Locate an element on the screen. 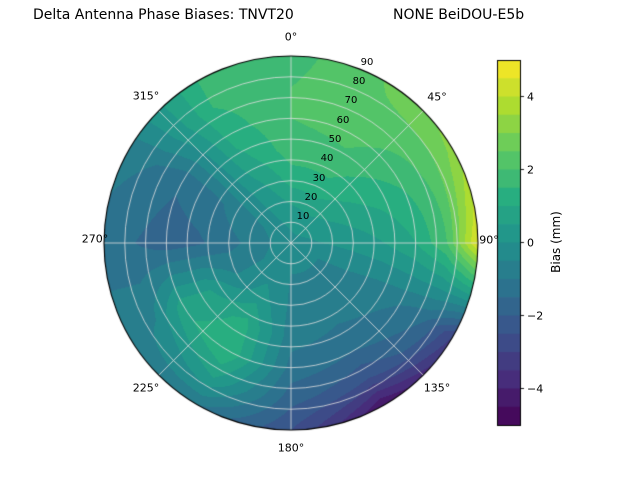 This screenshot has width=640, height=480. colorbar-axis-label: Bias (mm) is located at coordinates (556, 242).